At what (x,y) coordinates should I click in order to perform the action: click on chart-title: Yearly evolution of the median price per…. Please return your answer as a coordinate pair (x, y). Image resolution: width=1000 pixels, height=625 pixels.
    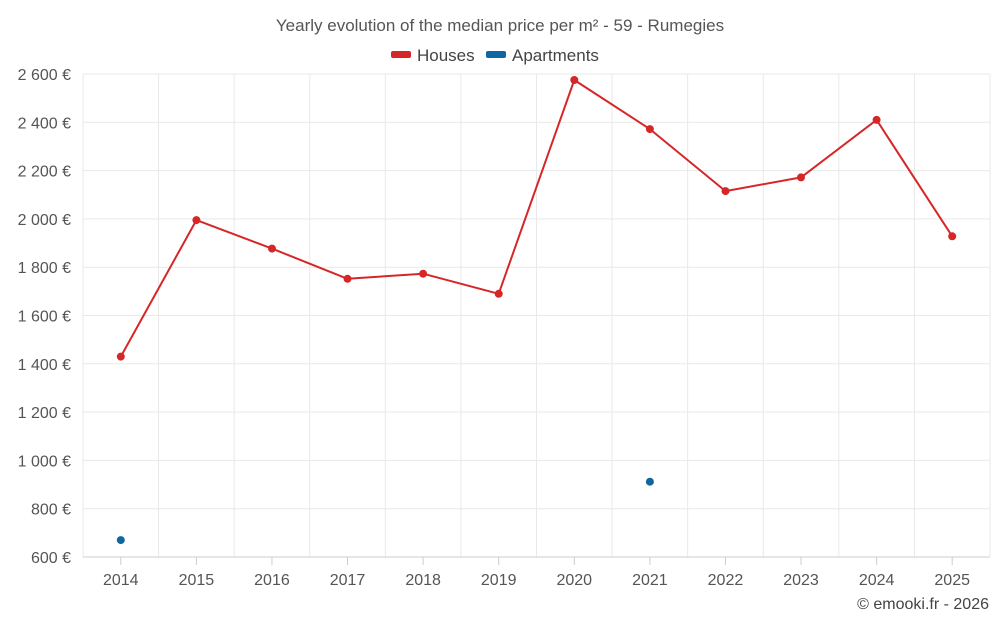
    Looking at the image, I should click on (500, 25).